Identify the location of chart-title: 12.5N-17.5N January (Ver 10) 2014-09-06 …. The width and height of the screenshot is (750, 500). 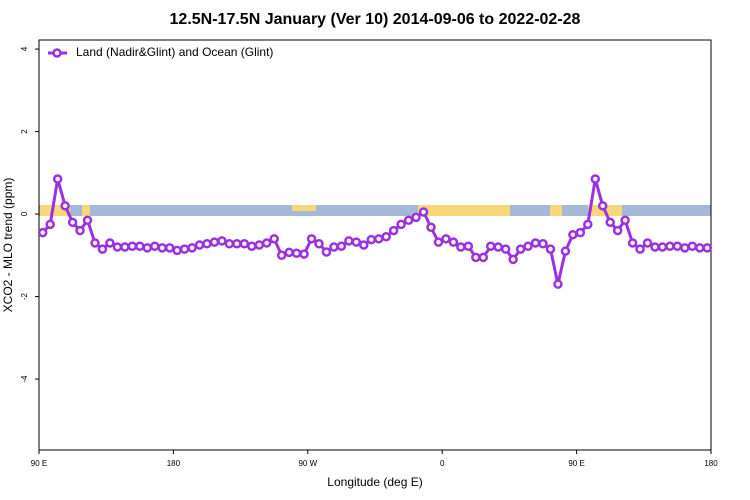
(375, 19).